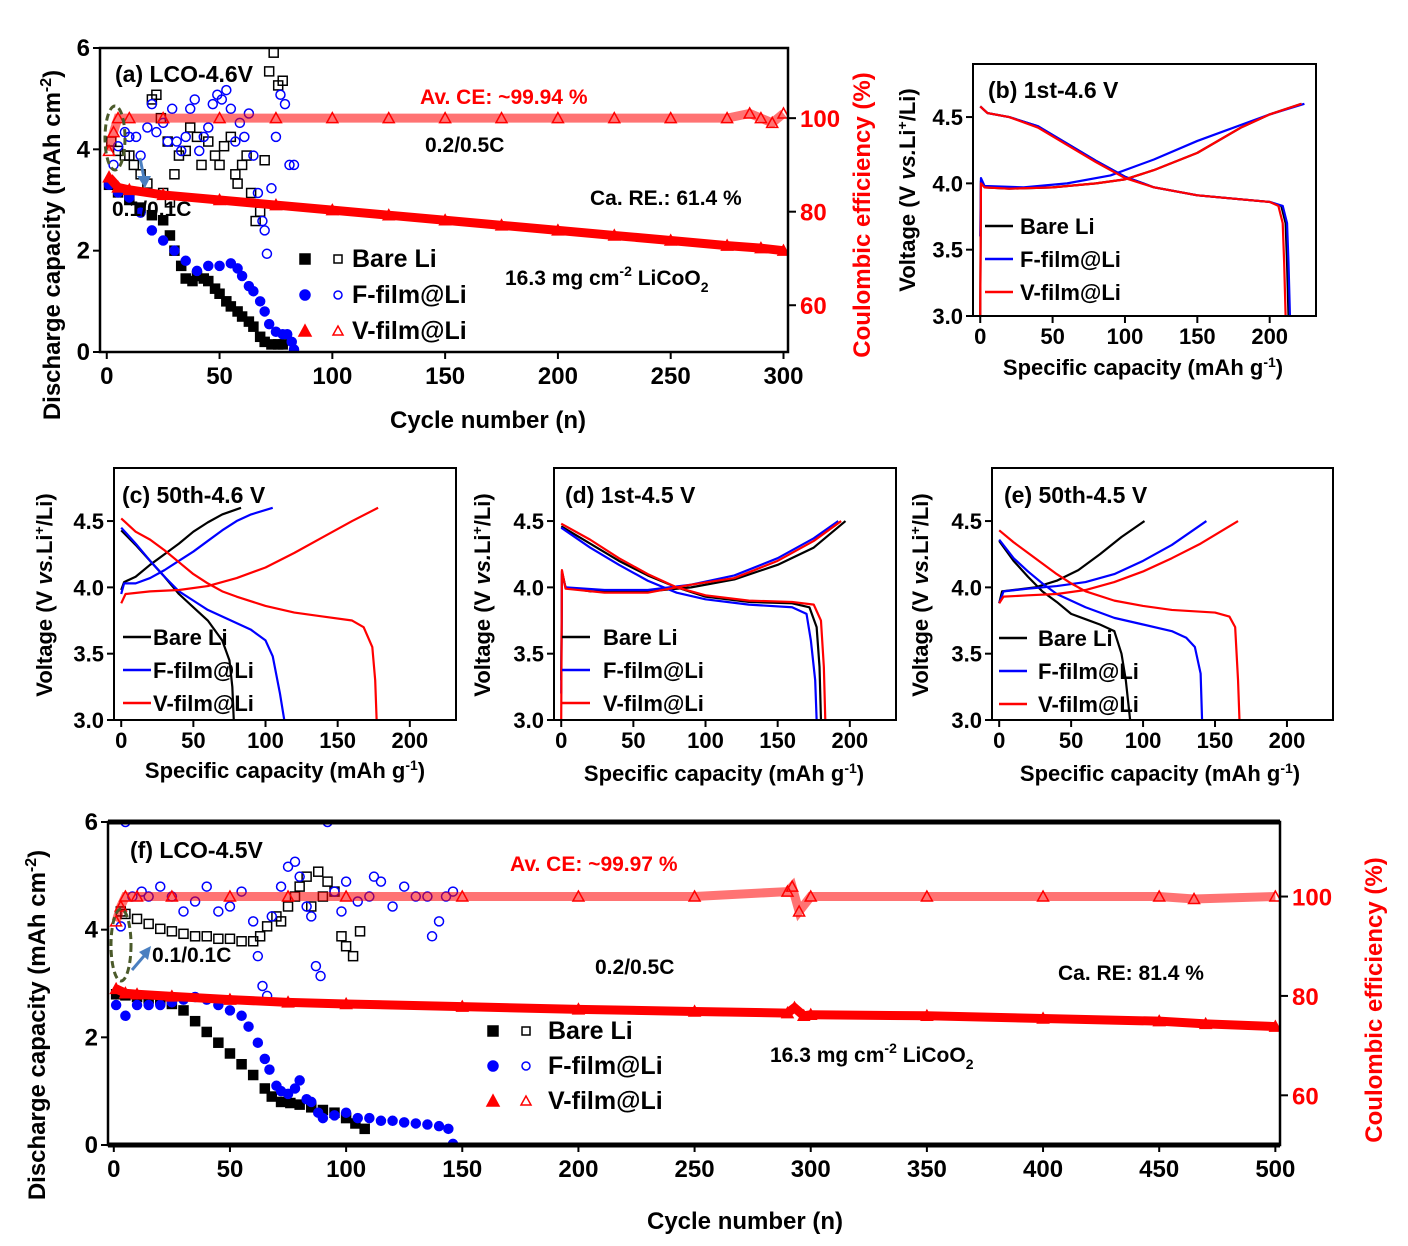 This screenshot has width=1408, height=1246. Describe the element at coordinates (813, 213) in the screenshot. I see `y2-tick-label: 80` at that location.